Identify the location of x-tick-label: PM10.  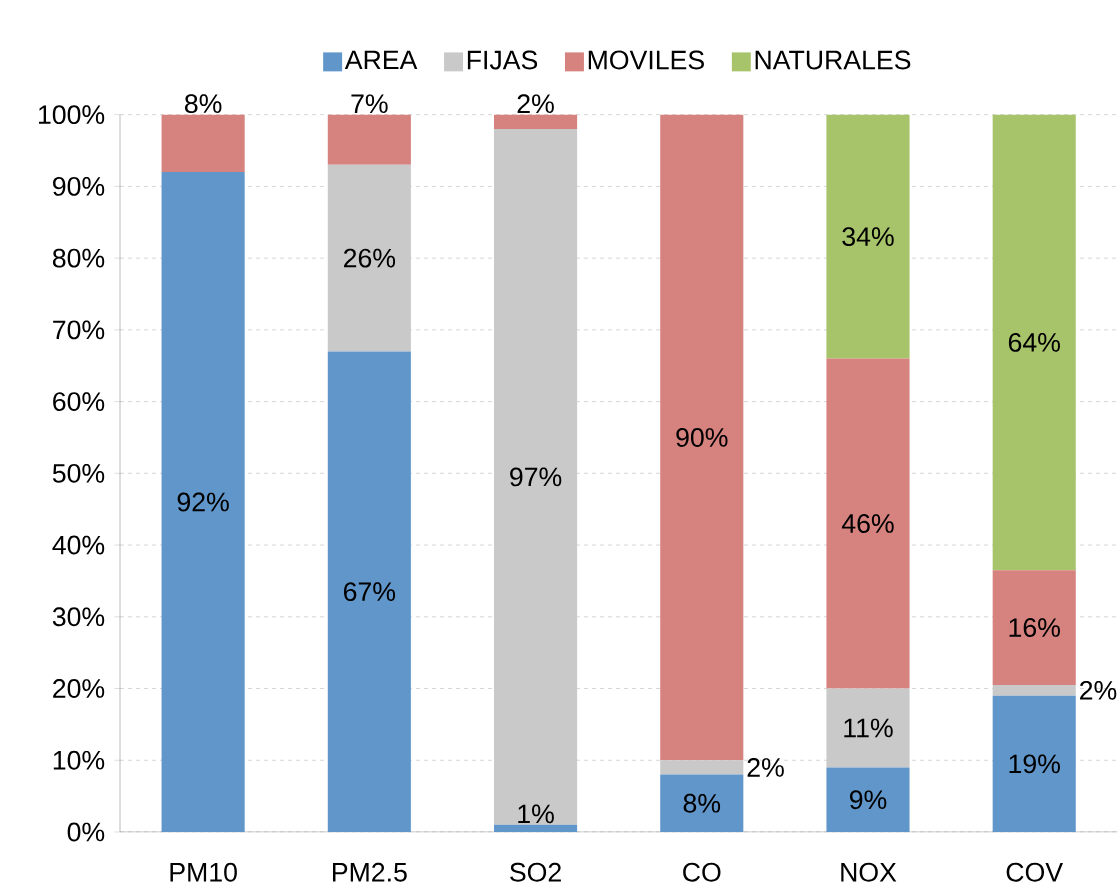
(203, 872).